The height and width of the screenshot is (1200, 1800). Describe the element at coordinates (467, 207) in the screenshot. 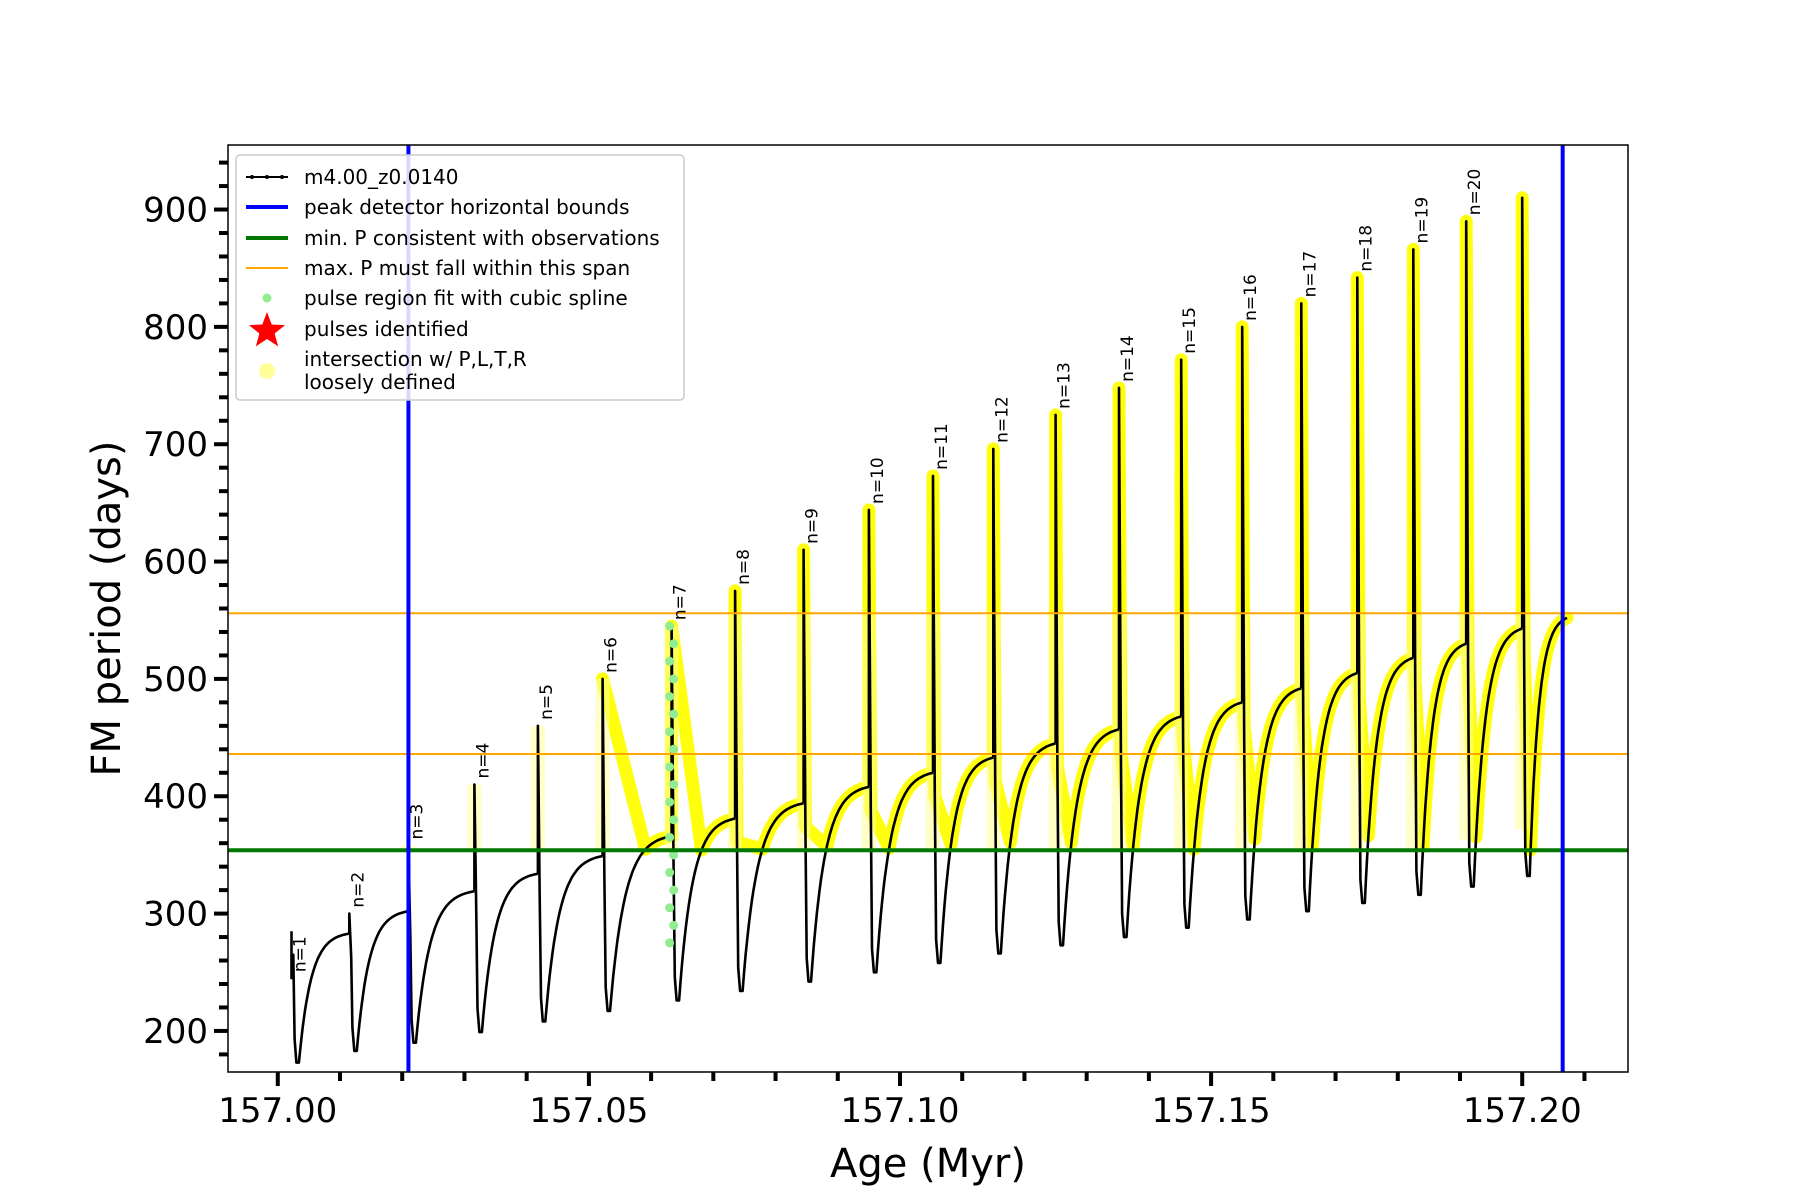

I see `legend-label-2: peak detector horizontal bounds` at that location.